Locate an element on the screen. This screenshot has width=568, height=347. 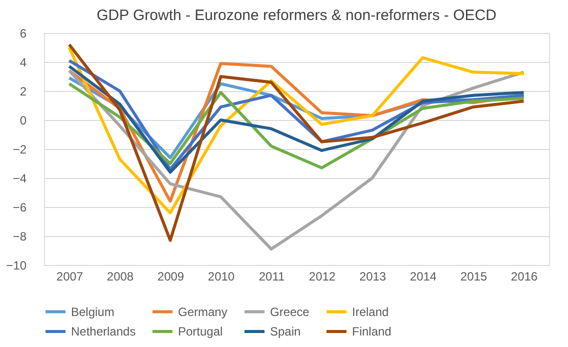
x-tick-label: 2013 is located at coordinates (372, 277).